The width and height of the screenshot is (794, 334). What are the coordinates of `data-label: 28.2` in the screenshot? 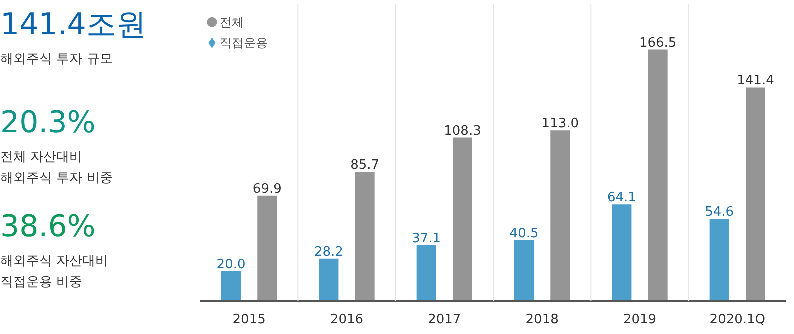 It's located at (329, 252).